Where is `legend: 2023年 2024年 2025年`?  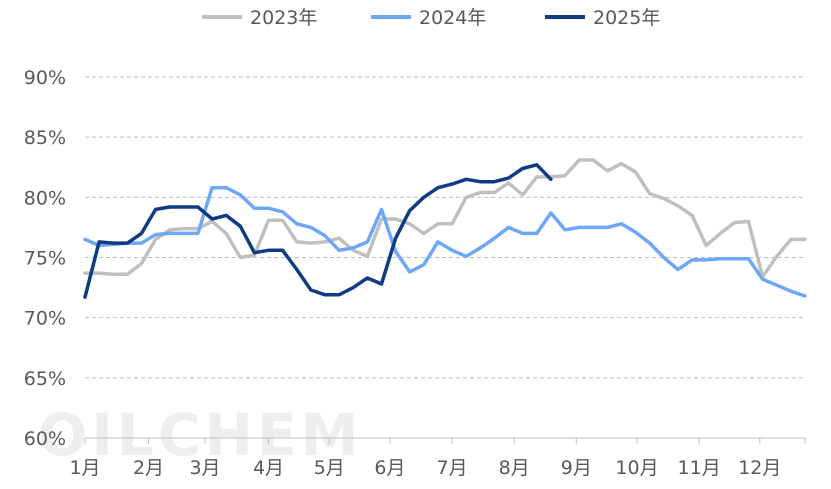
legend: 2023年 2024年 2025年 is located at coordinates (431, 18).